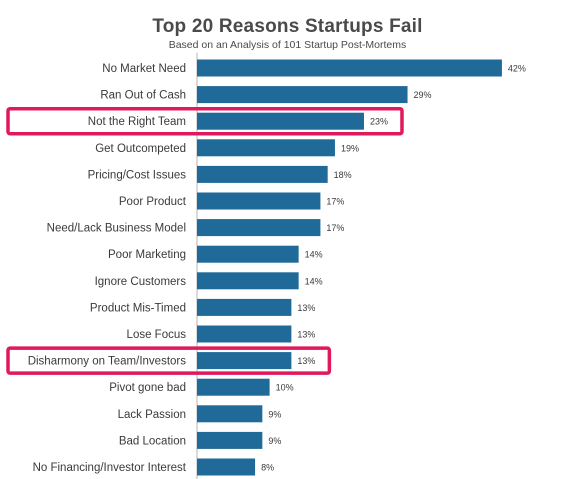  What do you see at coordinates (244, 361) in the screenshot?
I see `bar-disharmony-on-team-investors` at bounding box center [244, 361].